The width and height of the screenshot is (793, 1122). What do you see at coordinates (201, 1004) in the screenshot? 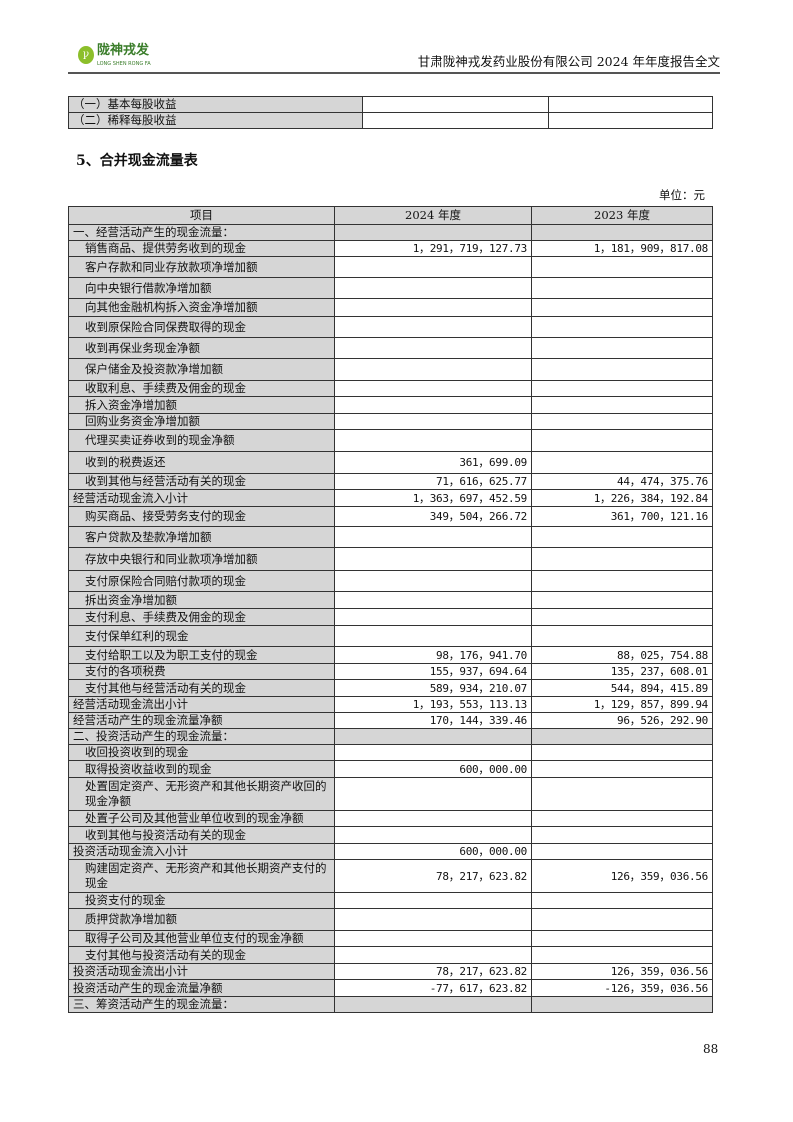
I see `row-label: 三、筹资活动产生的现金流量：` at bounding box center [201, 1004].